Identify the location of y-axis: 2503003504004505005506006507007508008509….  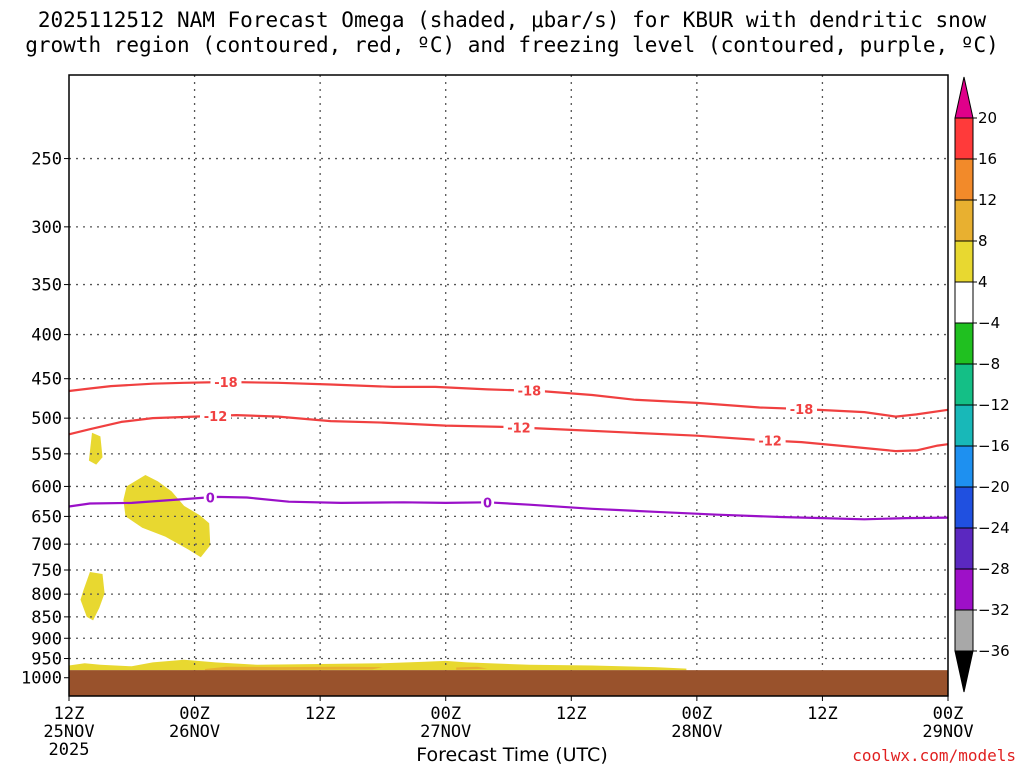
(45, 419).